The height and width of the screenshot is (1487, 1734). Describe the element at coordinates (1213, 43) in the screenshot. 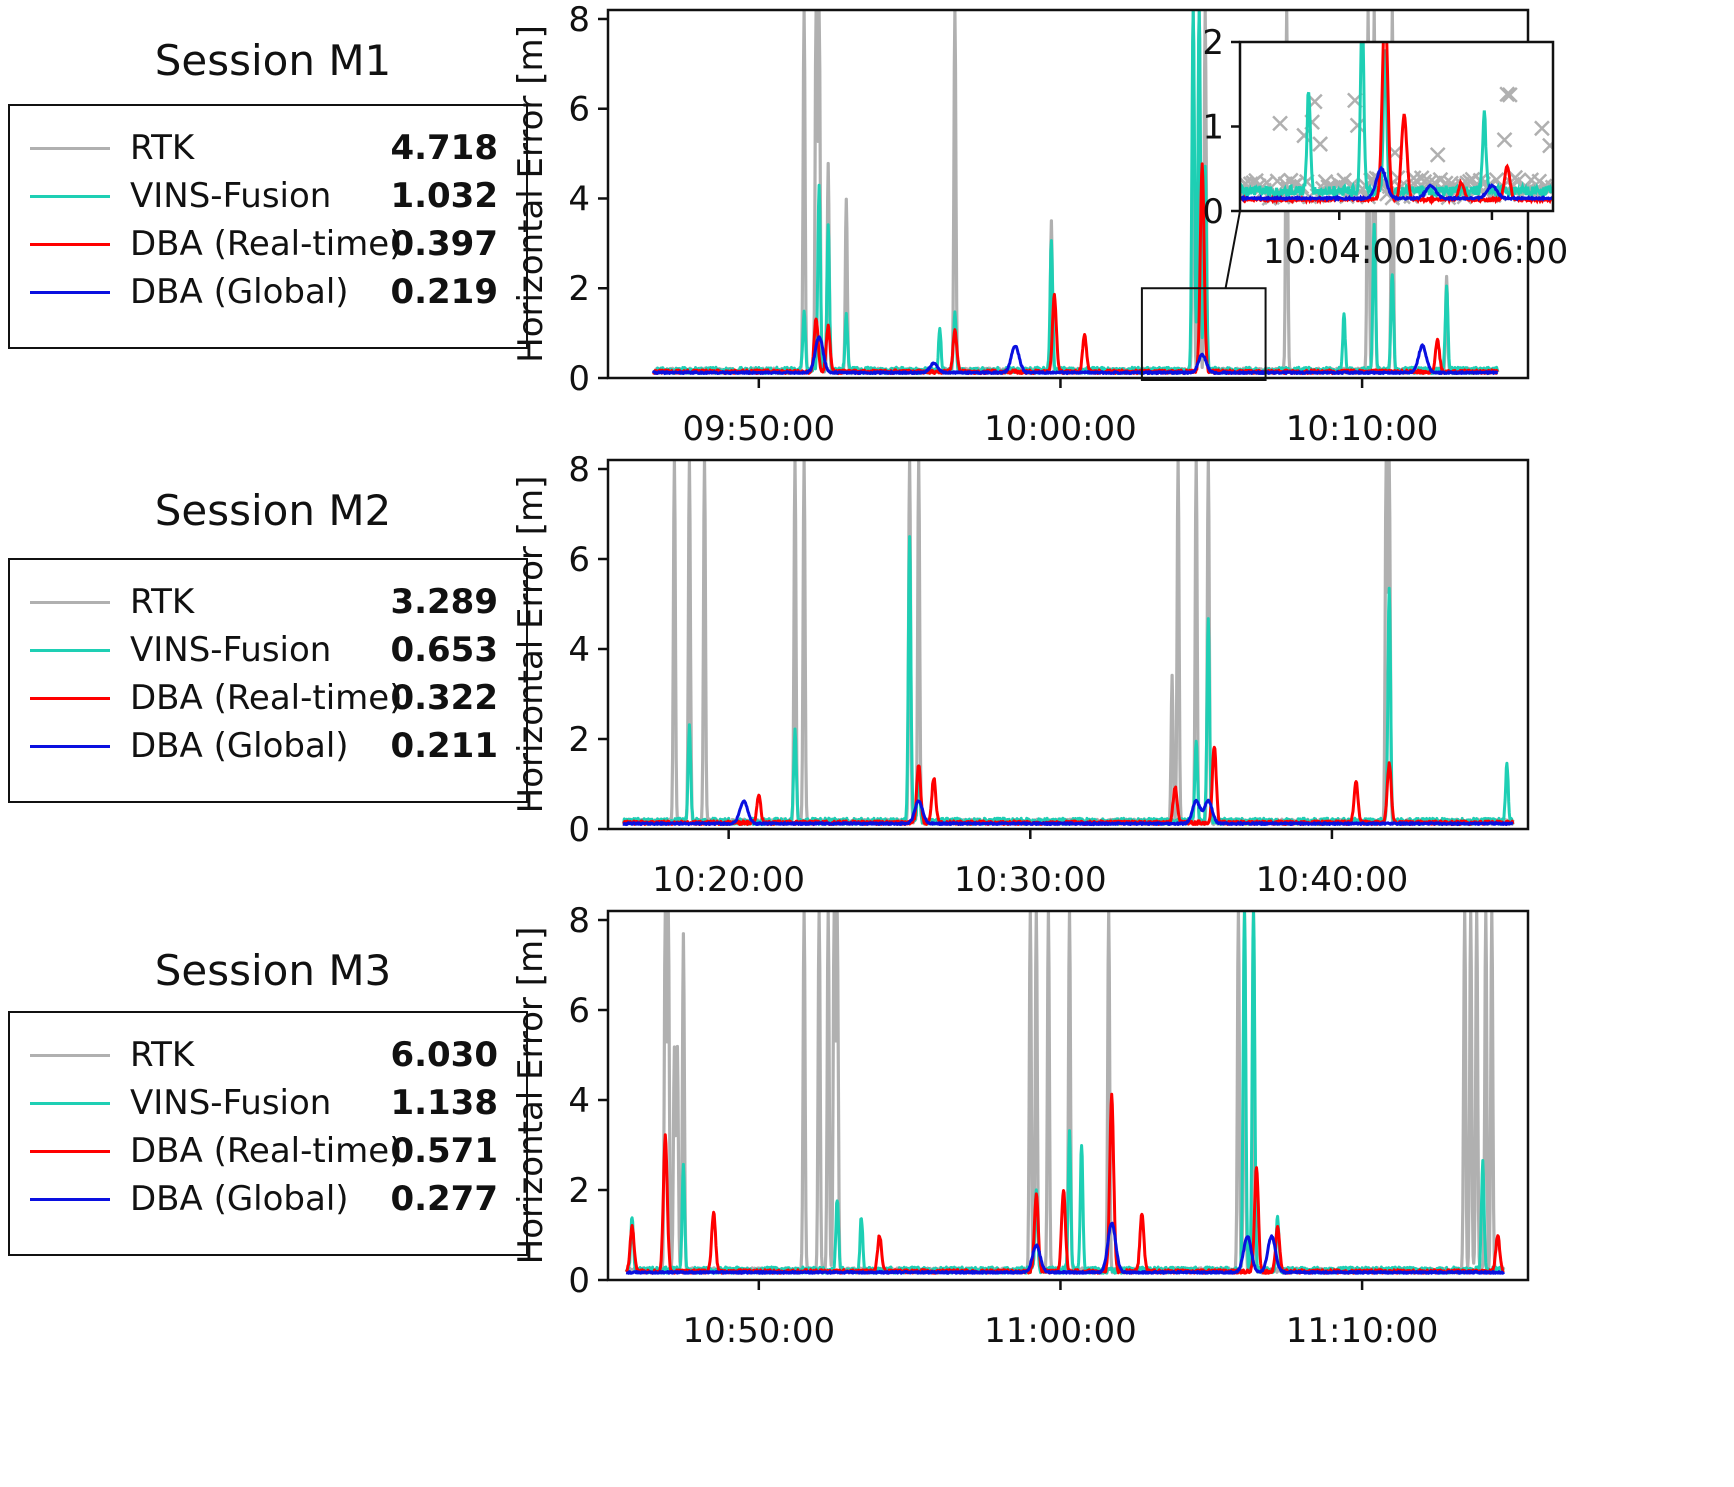

I see `inset-y-tick-label: 2` at that location.